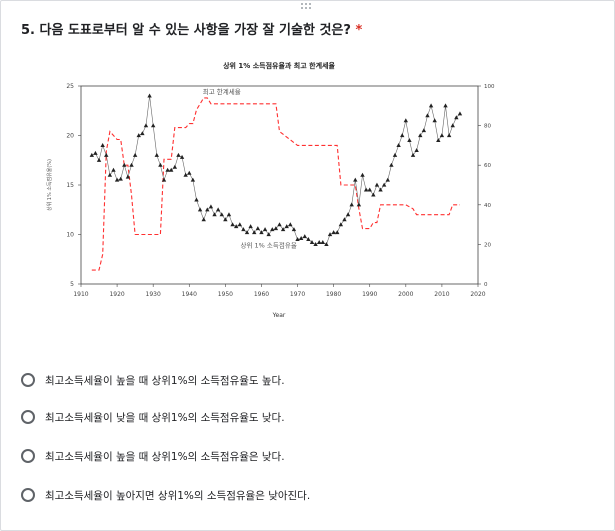 The width and height of the screenshot is (615, 531). What do you see at coordinates (405, 294) in the screenshot?
I see `x-tick-label: 2000` at bounding box center [405, 294].